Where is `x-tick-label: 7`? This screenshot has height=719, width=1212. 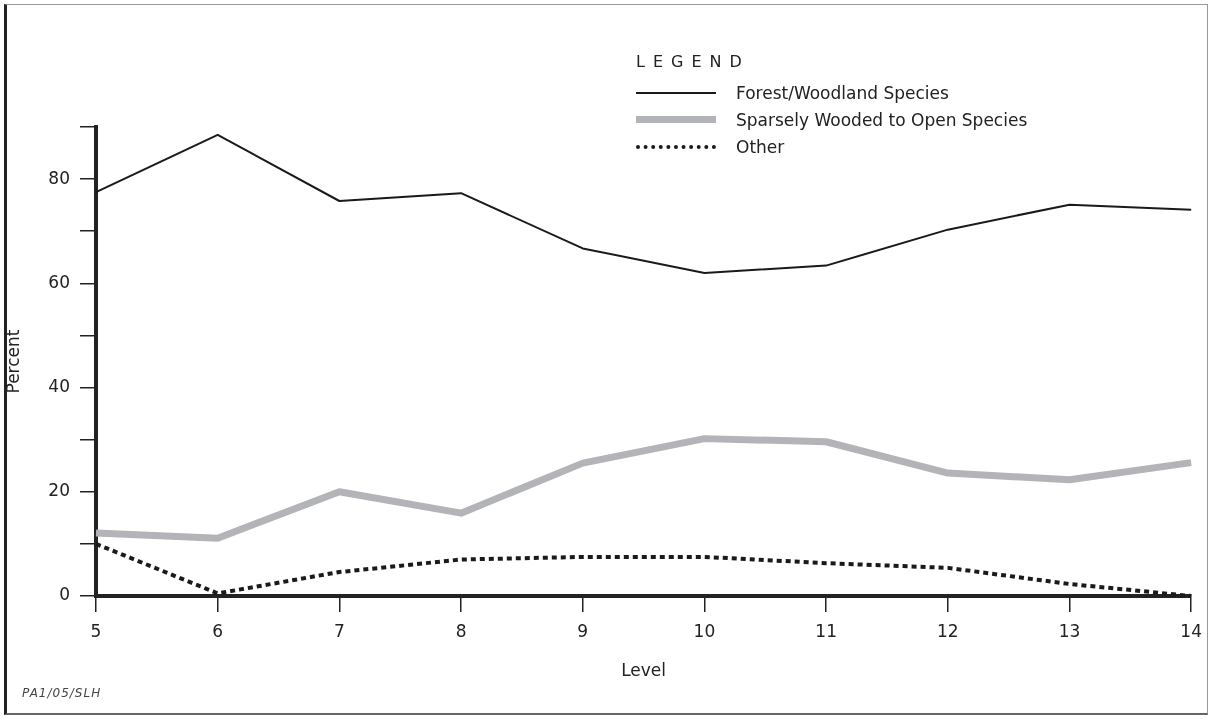
x-tick-label: 7 is located at coordinates (339, 630).